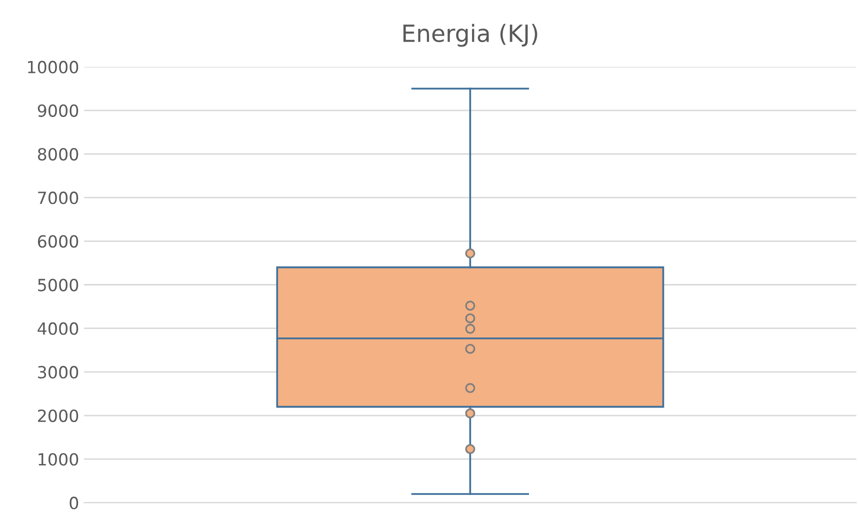 This screenshot has height=514, width=858. I want to click on y-tick-label: 6000, so click(58, 241).